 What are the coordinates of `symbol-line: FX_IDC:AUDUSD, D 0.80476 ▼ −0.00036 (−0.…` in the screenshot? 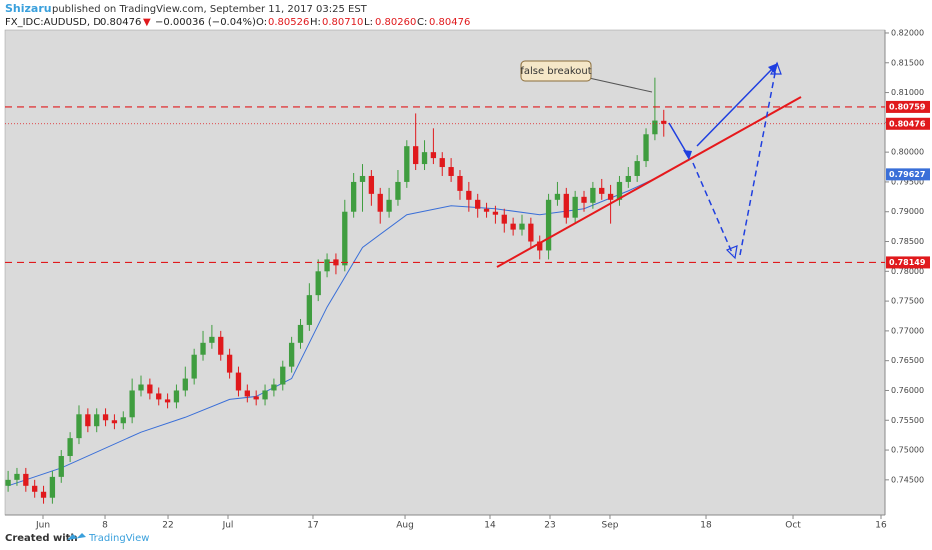 It's located at (237, 22).